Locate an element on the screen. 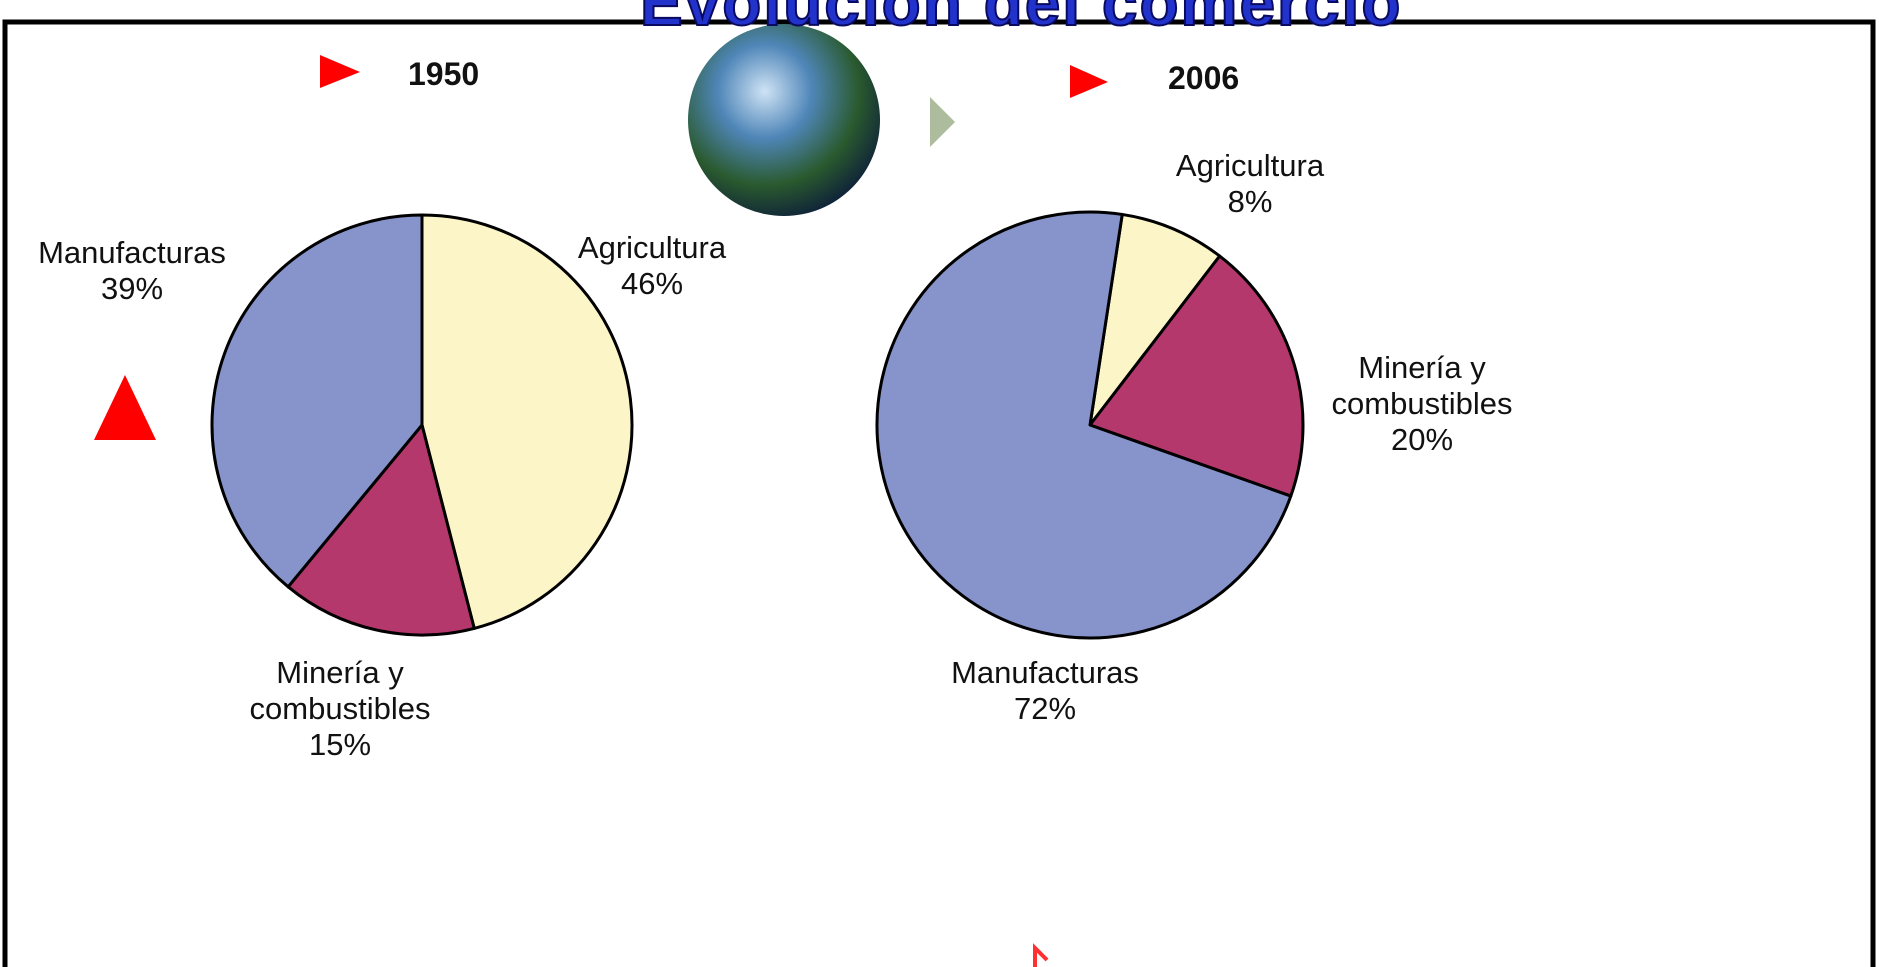  triangle-icon is located at coordinates (125, 407).